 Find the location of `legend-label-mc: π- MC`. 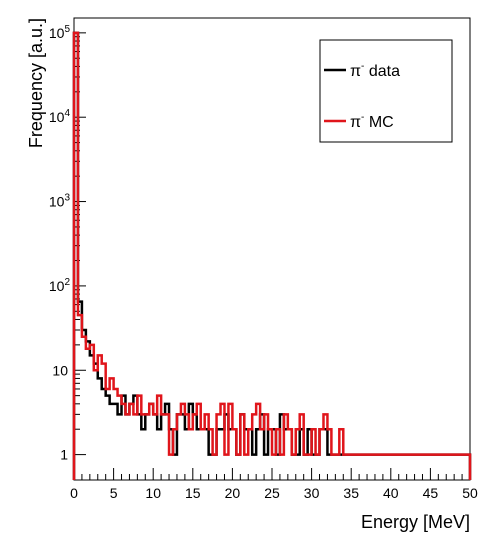

legend-label-mc: π- MC is located at coordinates (372, 121).